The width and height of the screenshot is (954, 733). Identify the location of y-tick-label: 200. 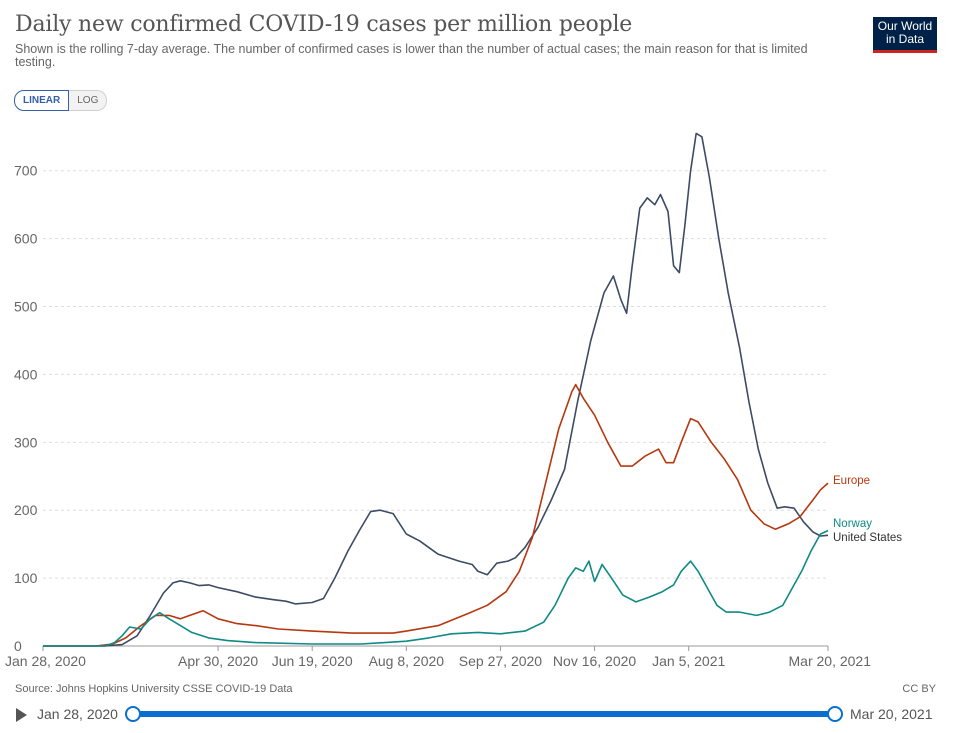
(26, 510).